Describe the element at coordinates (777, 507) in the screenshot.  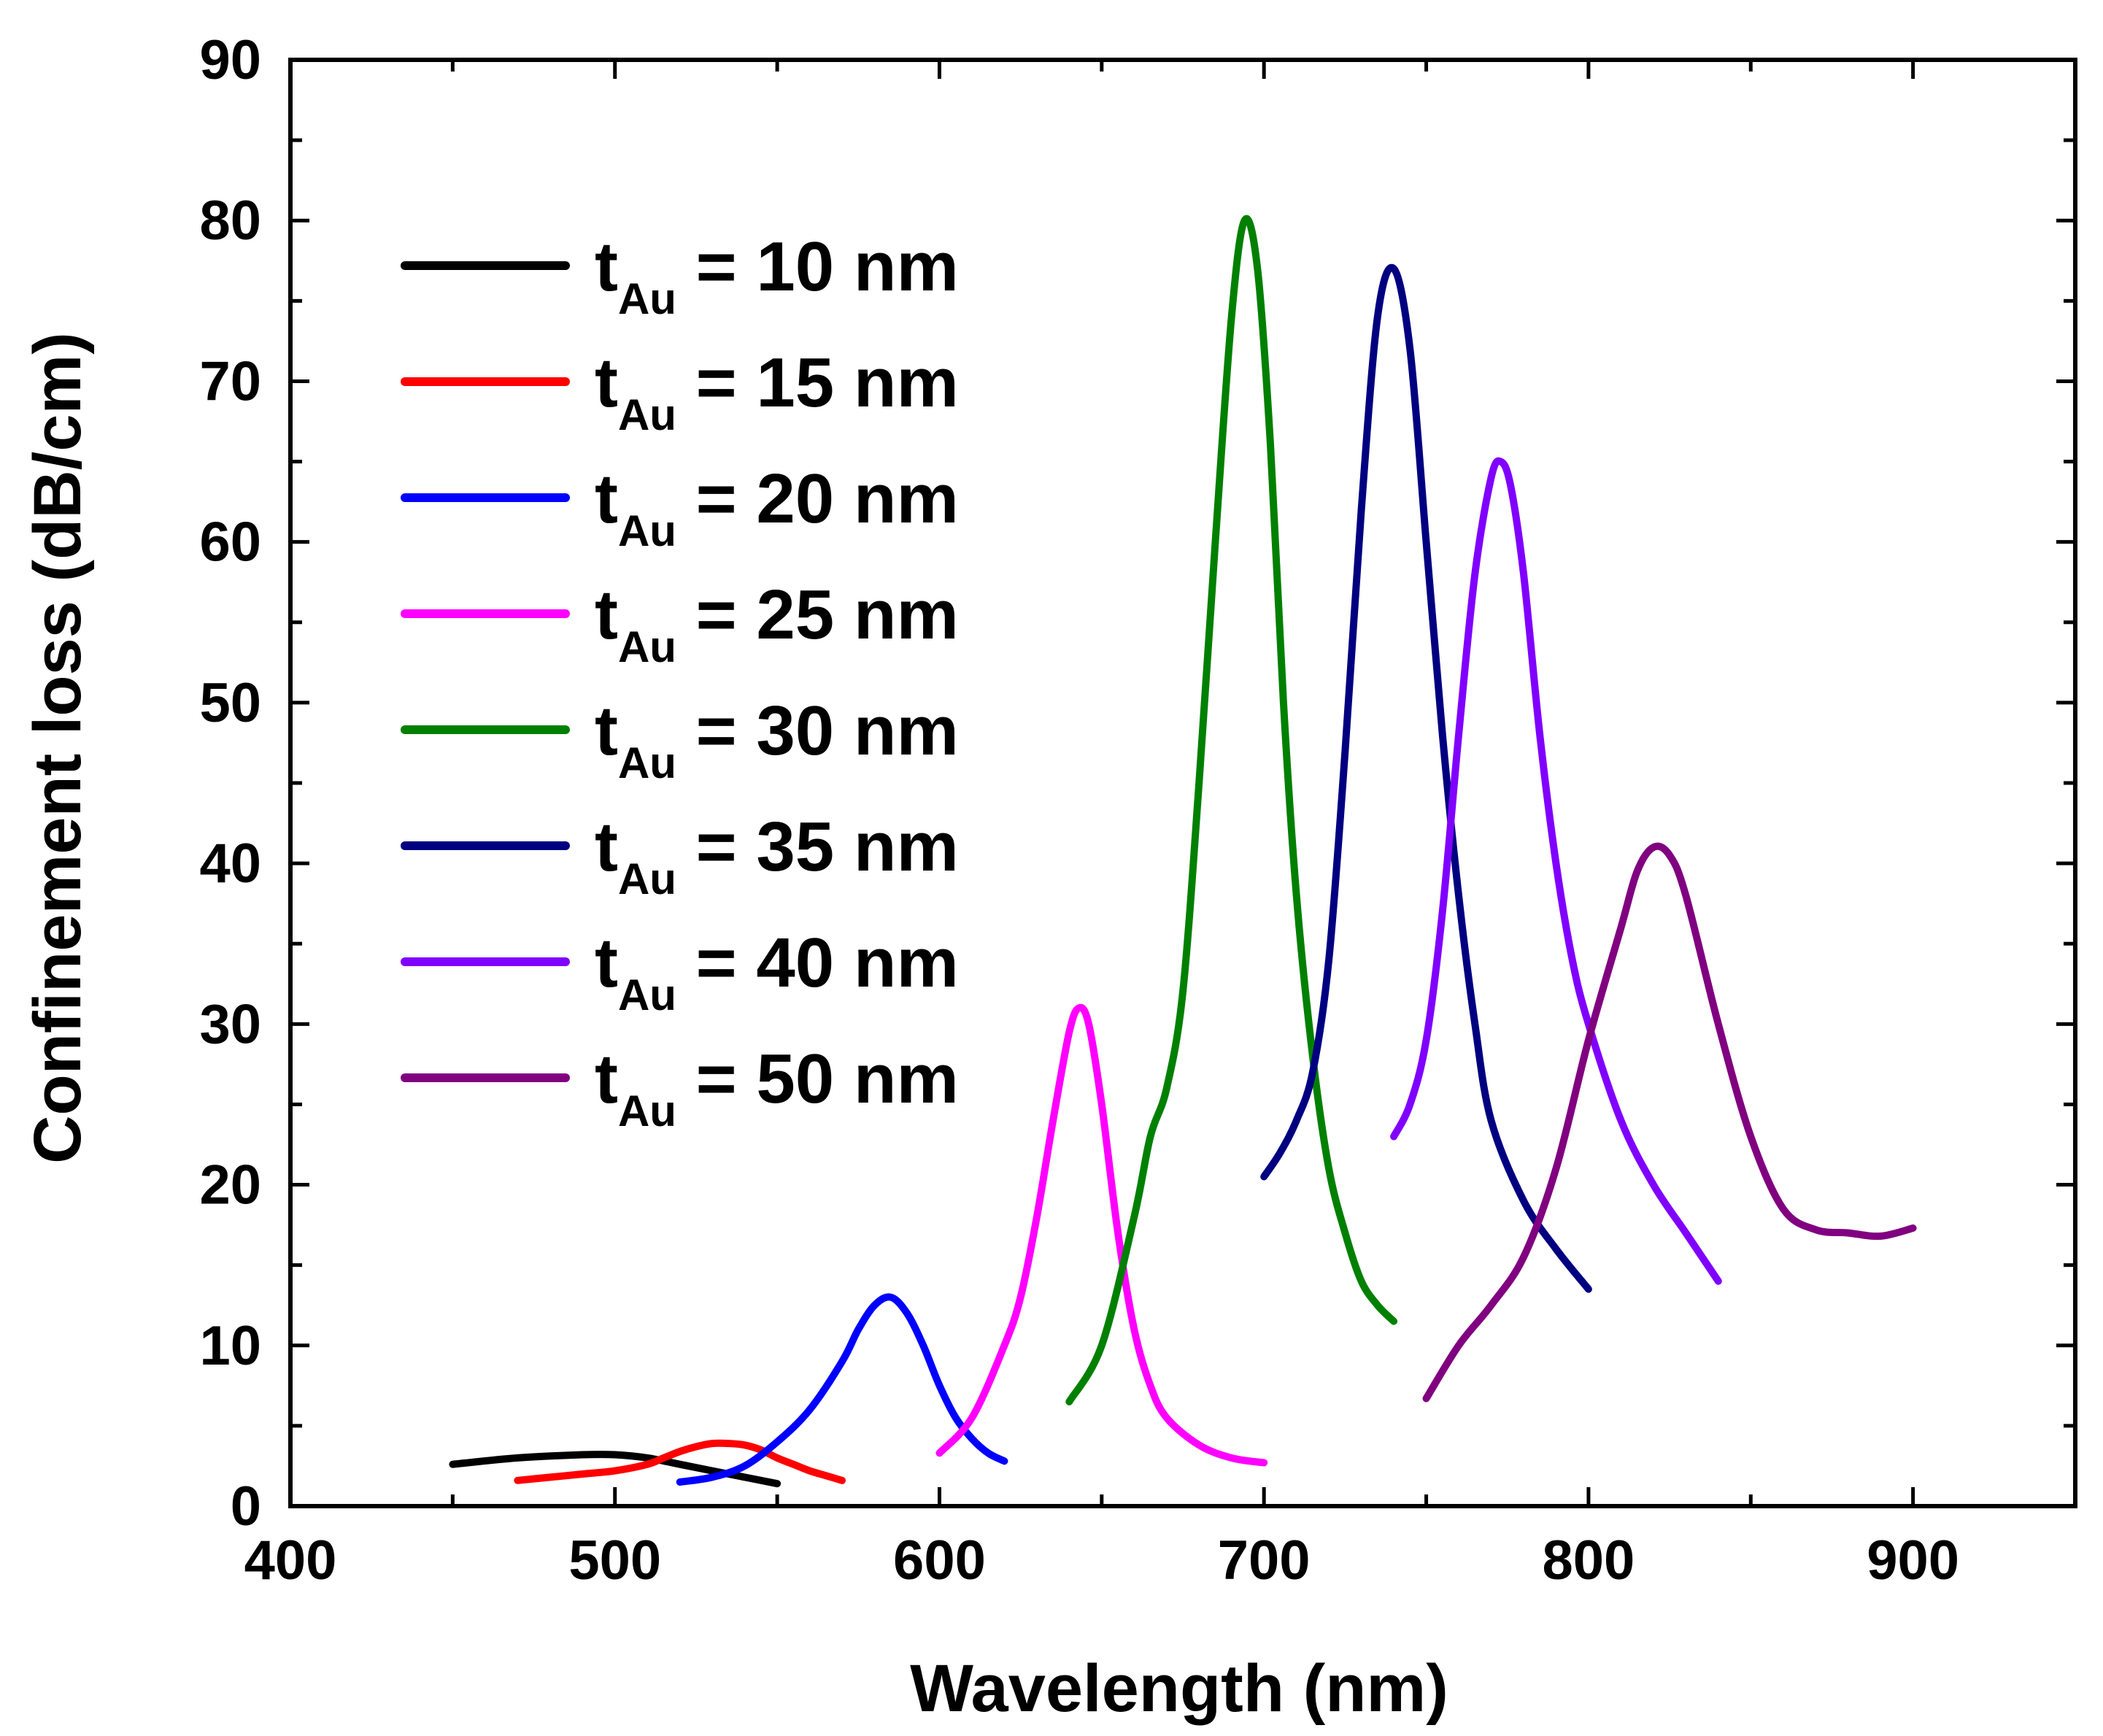
I see `legend-label-3: tAu = 20 nm` at that location.